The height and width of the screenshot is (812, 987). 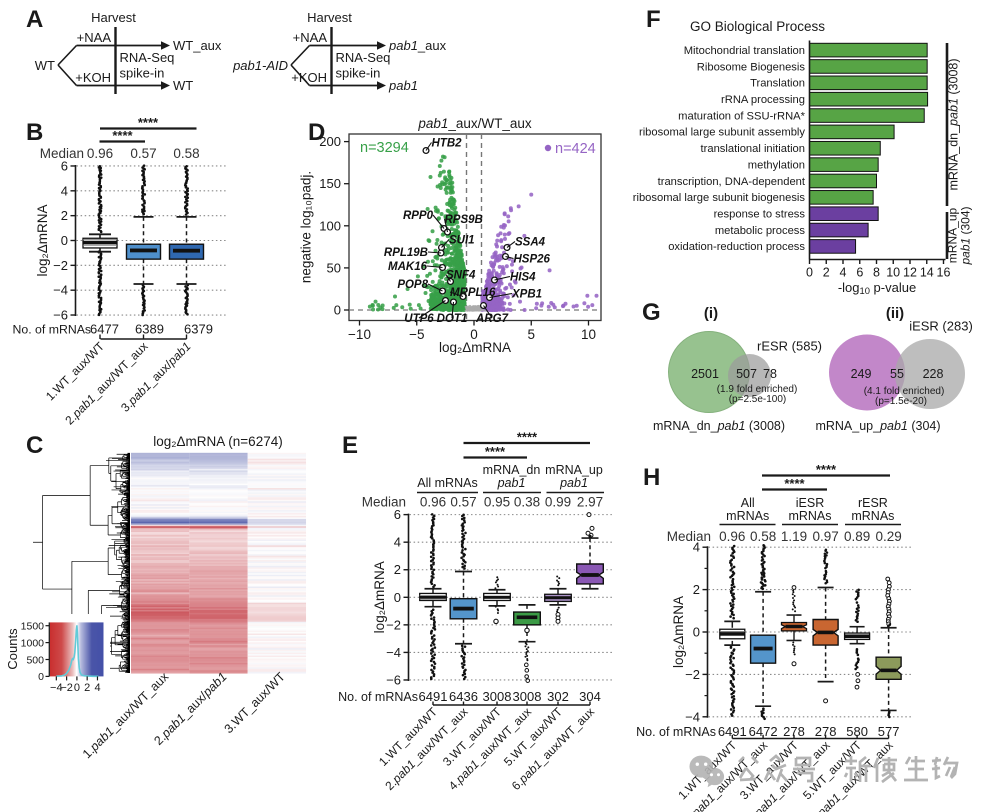 What do you see at coordinates (876, 273) in the screenshot?
I see `svg-text: 8` at bounding box center [876, 273].